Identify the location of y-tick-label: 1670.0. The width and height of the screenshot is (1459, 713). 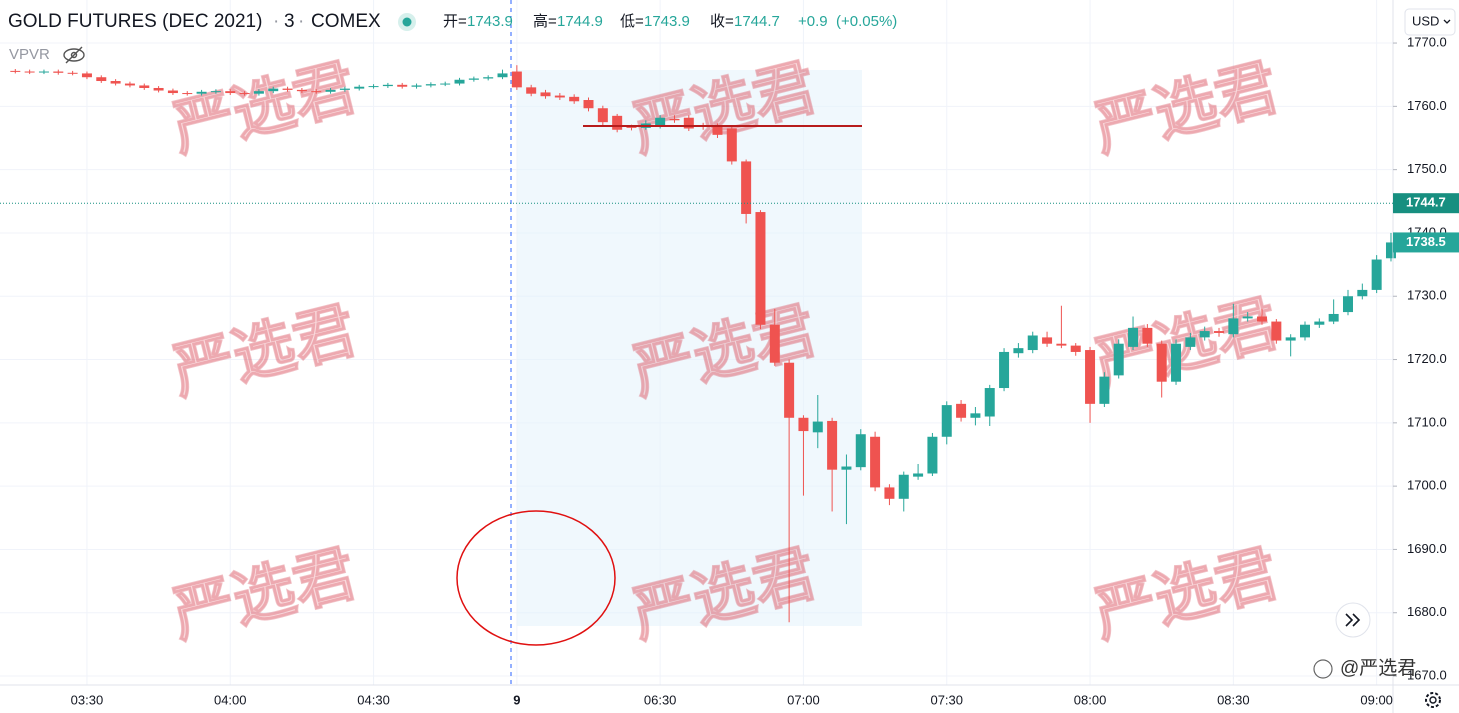
(1427, 674).